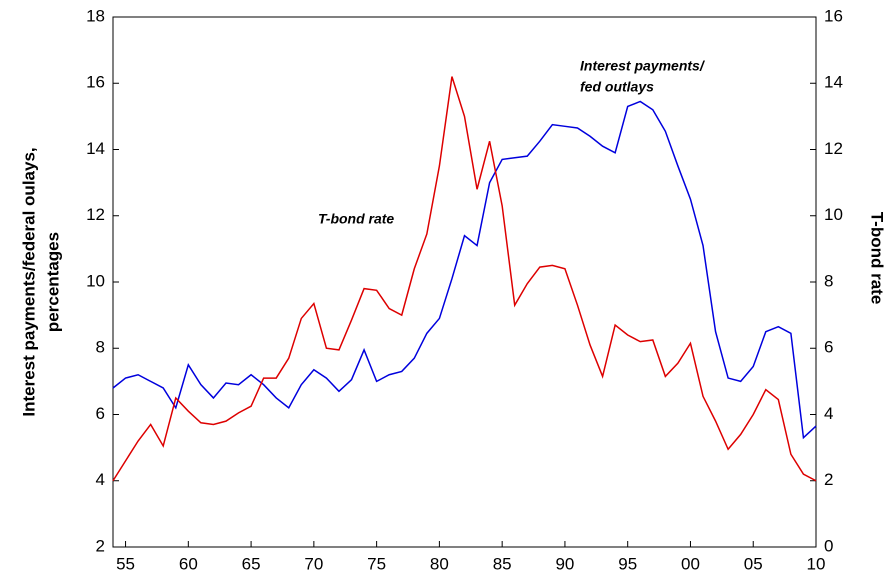  I want to click on y-tick-label: 2, so click(100, 545).